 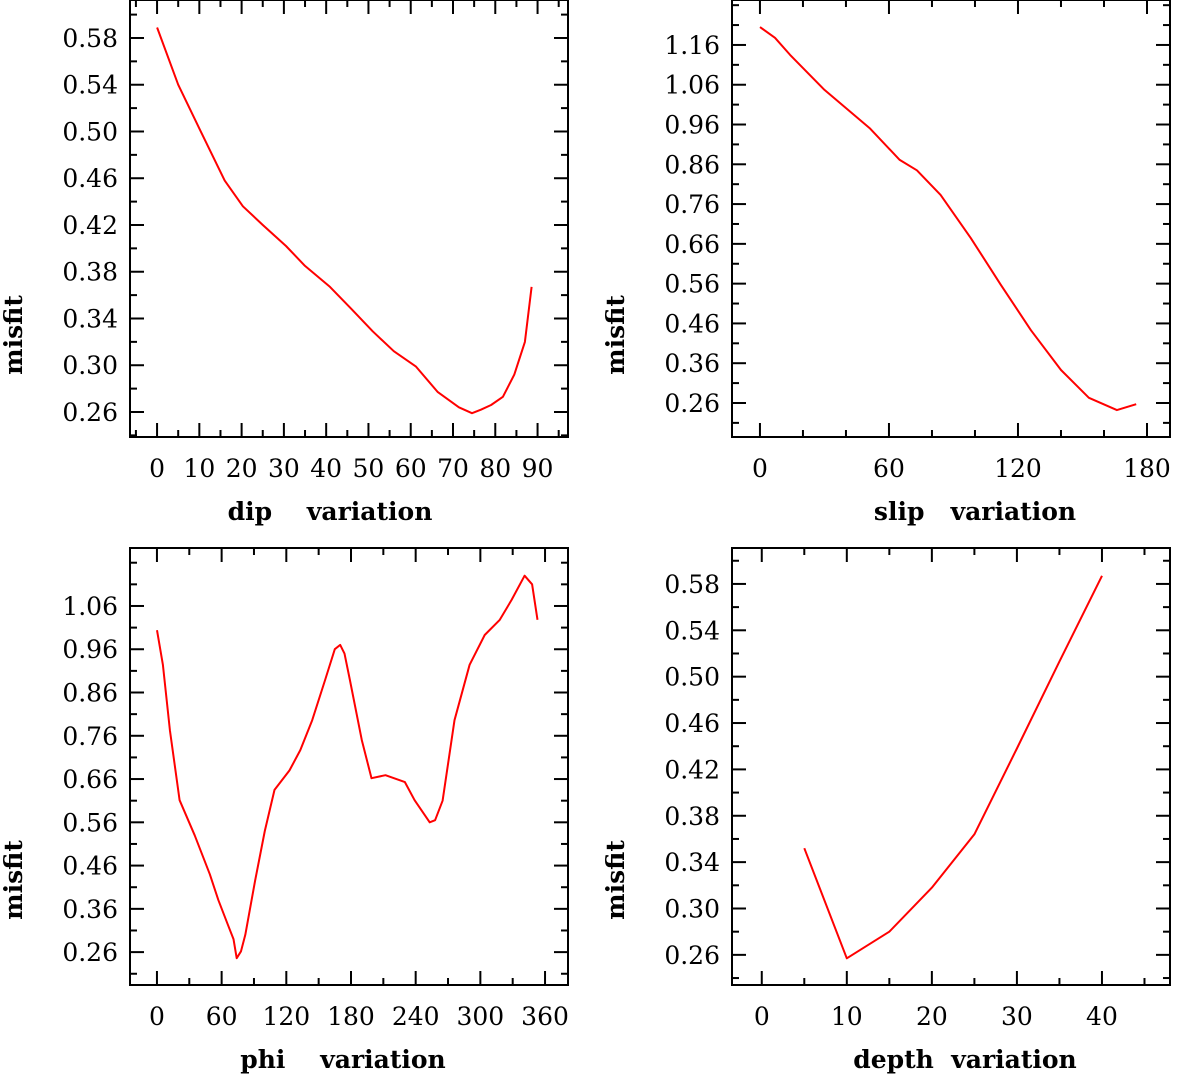 What do you see at coordinates (975, 511) in the screenshot?
I see `x-axis-label: slip variation` at bounding box center [975, 511].